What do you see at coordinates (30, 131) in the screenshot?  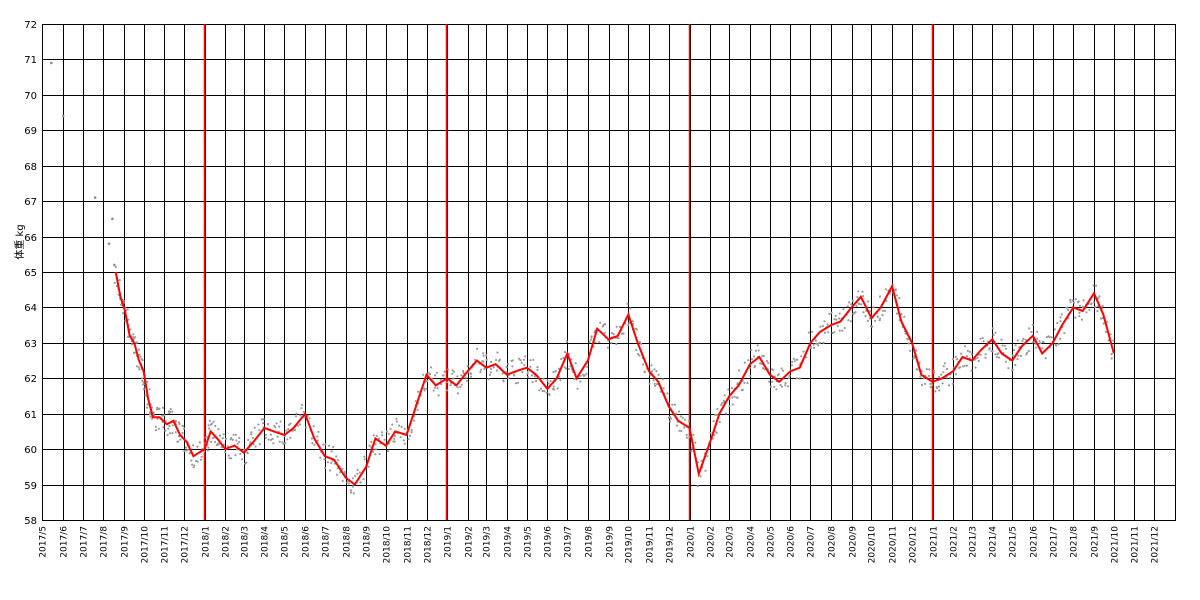 I see `y-tick-label: 69` at bounding box center [30, 131].